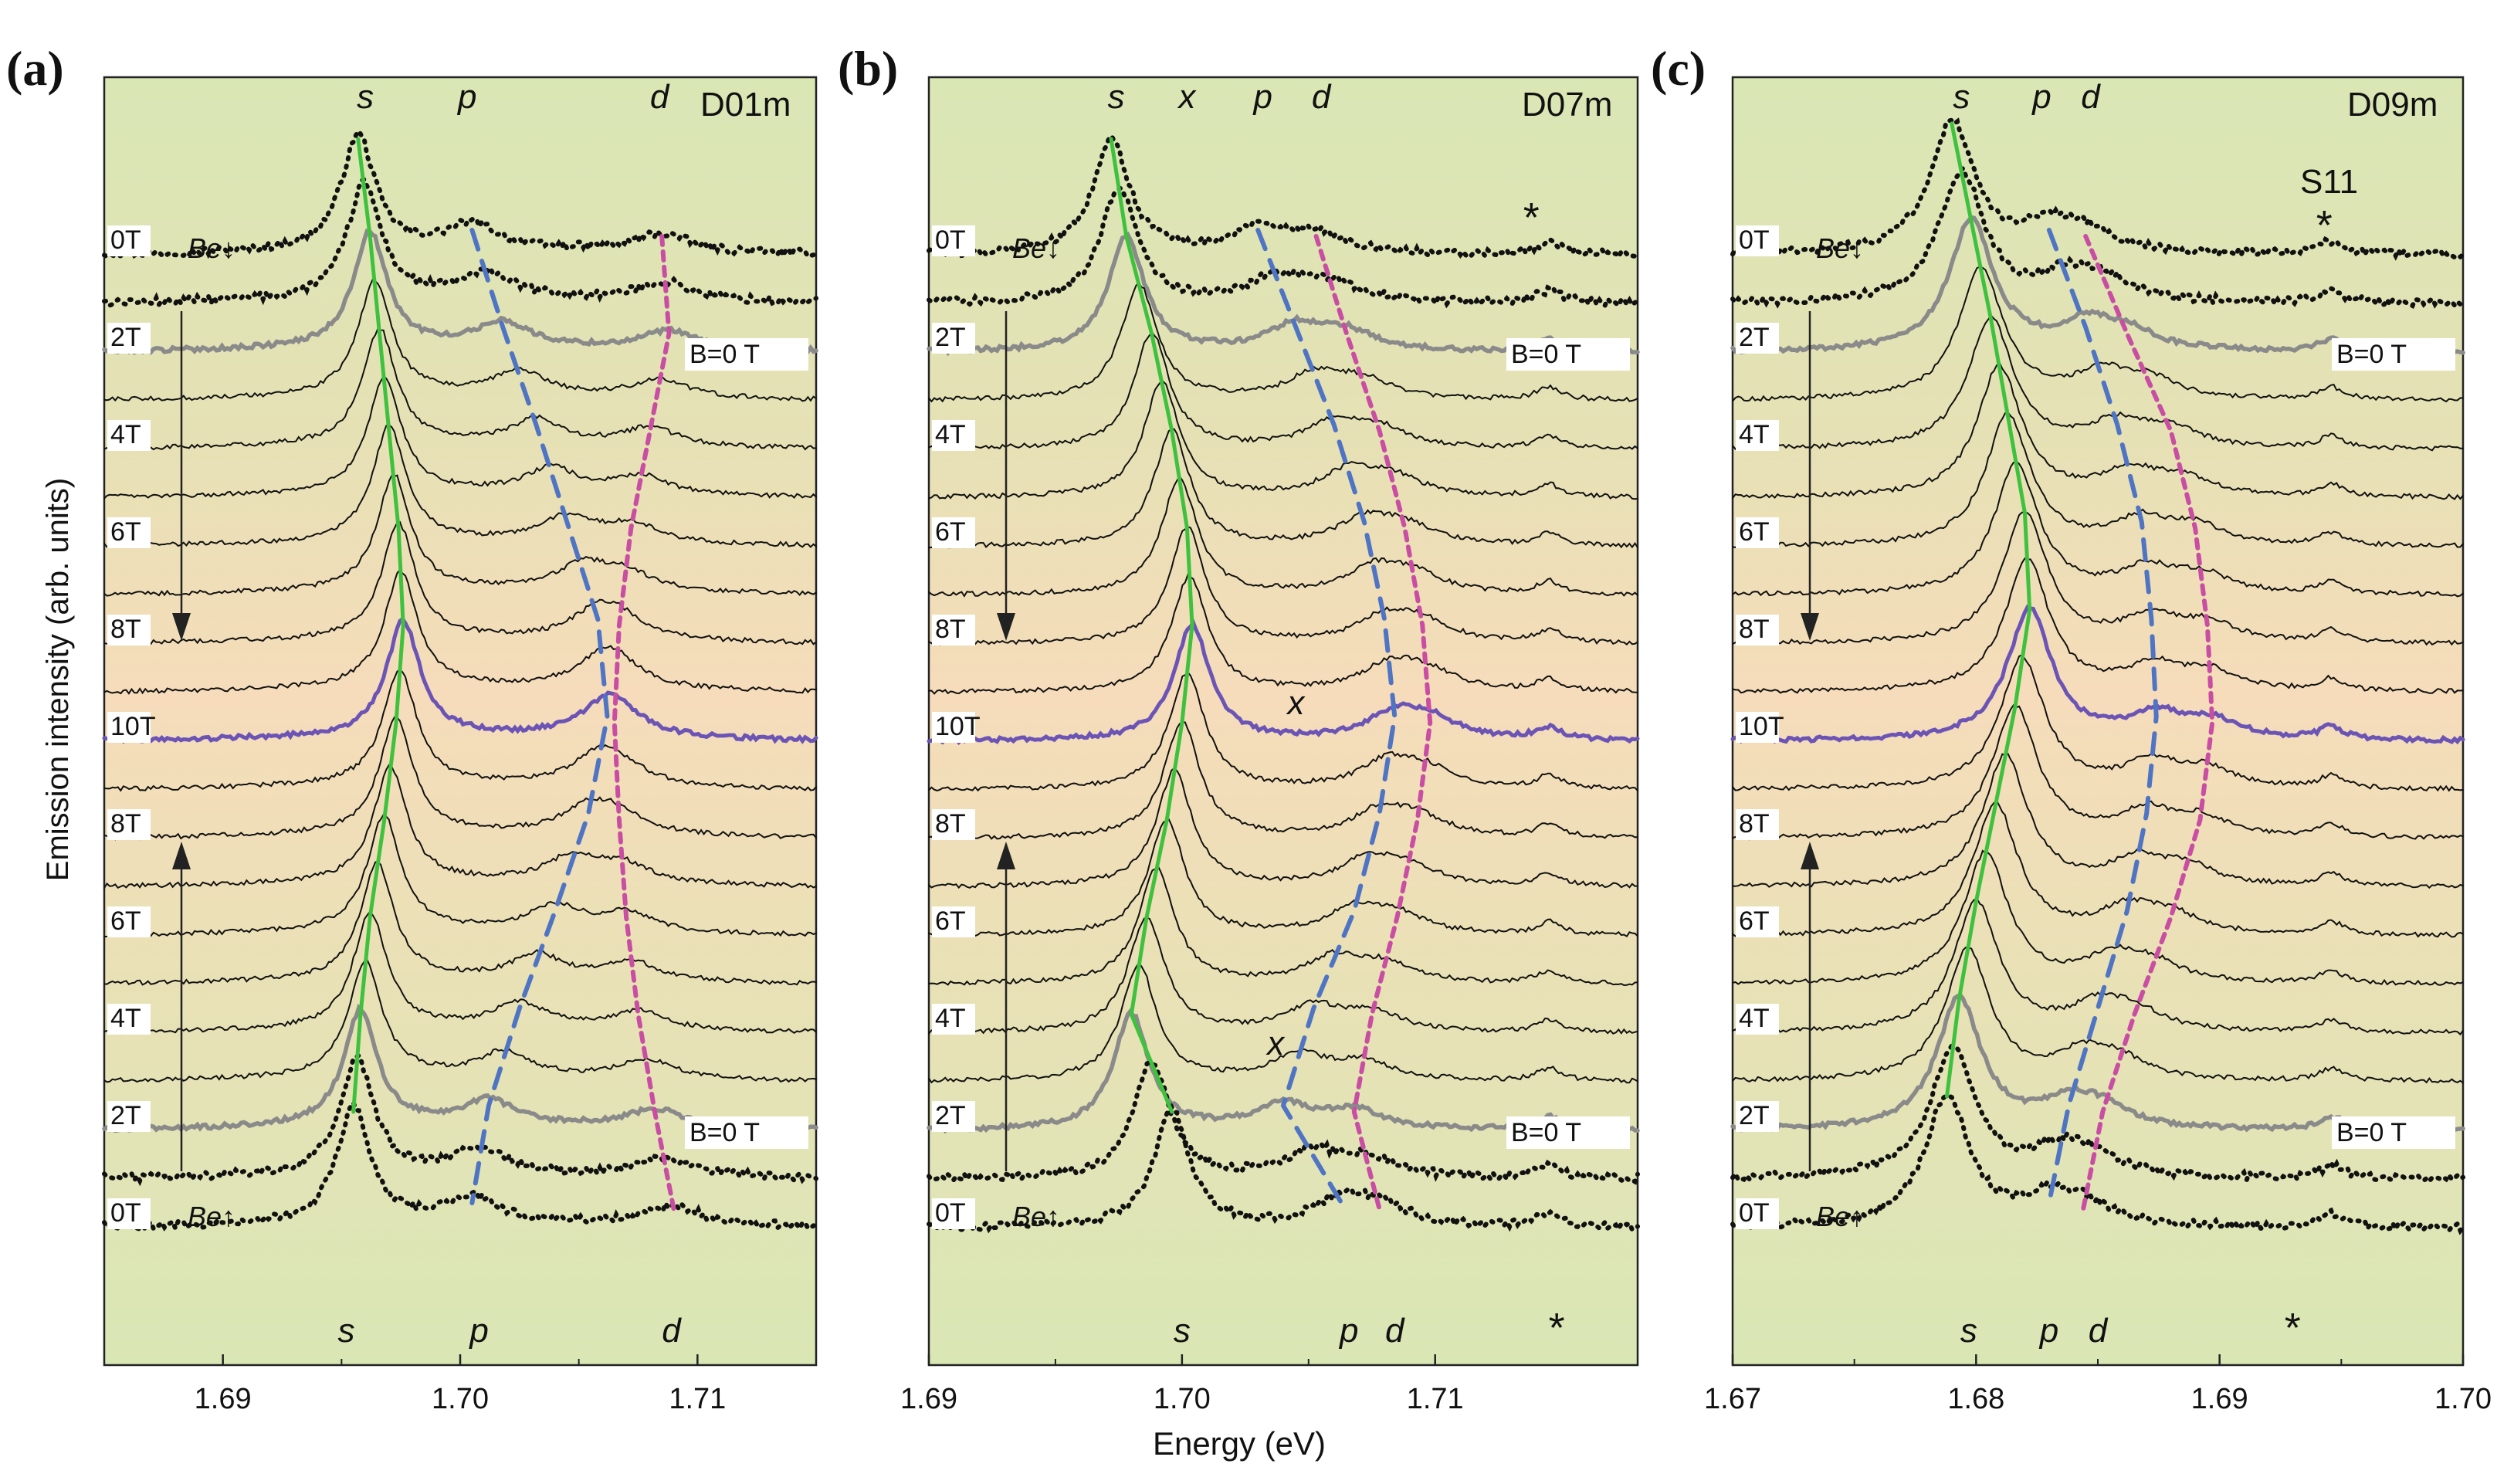  Describe the element at coordinates (212, 248) in the screenshot. I see `sweep-down-label: Be↓` at that location.